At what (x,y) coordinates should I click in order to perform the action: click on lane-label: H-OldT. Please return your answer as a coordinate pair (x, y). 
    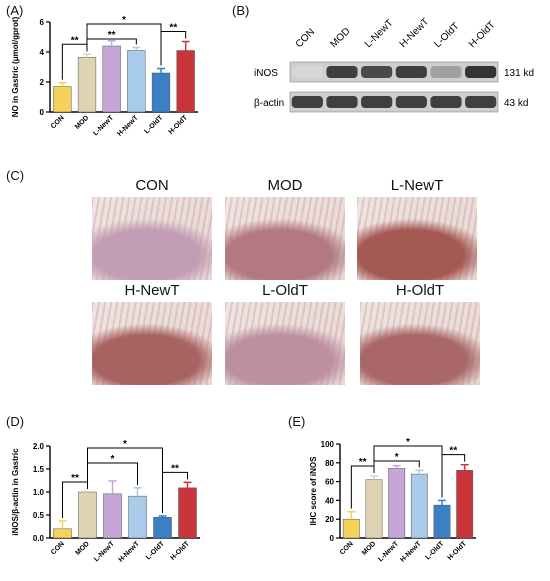
    Looking at the image, I should click on (482, 35).